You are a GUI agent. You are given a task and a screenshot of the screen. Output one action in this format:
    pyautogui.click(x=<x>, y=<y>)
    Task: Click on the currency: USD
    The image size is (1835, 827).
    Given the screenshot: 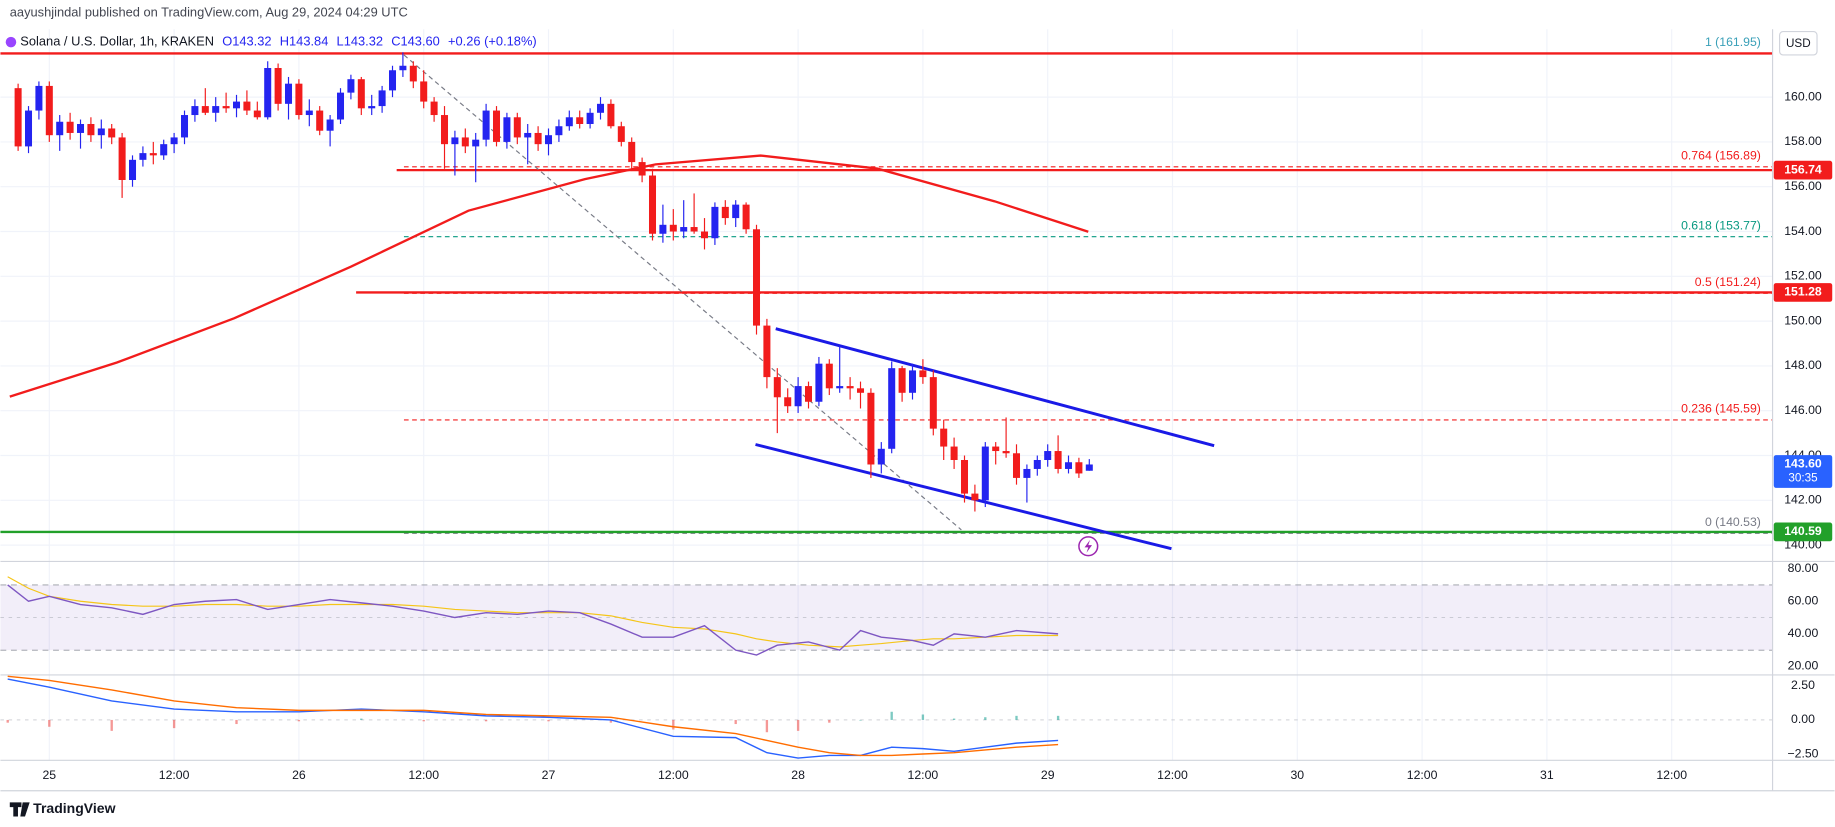 What is the action you would take?
    pyautogui.click(x=1798, y=43)
    